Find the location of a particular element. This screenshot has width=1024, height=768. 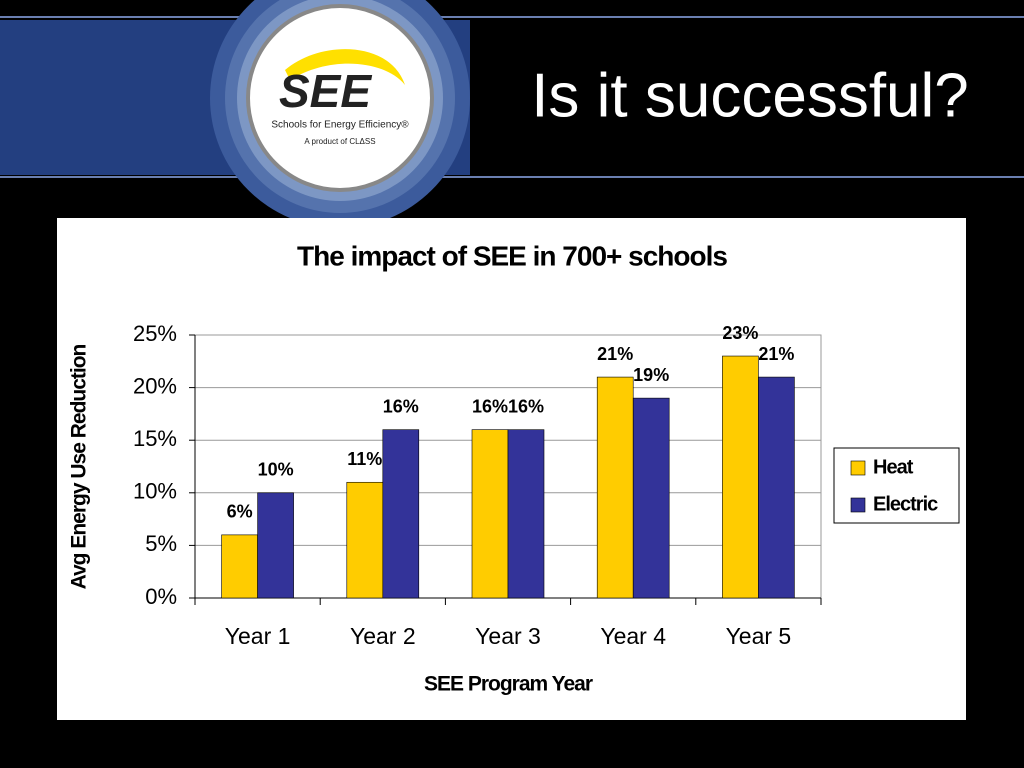

y-tick-label: 10% is located at coordinates (155, 491).